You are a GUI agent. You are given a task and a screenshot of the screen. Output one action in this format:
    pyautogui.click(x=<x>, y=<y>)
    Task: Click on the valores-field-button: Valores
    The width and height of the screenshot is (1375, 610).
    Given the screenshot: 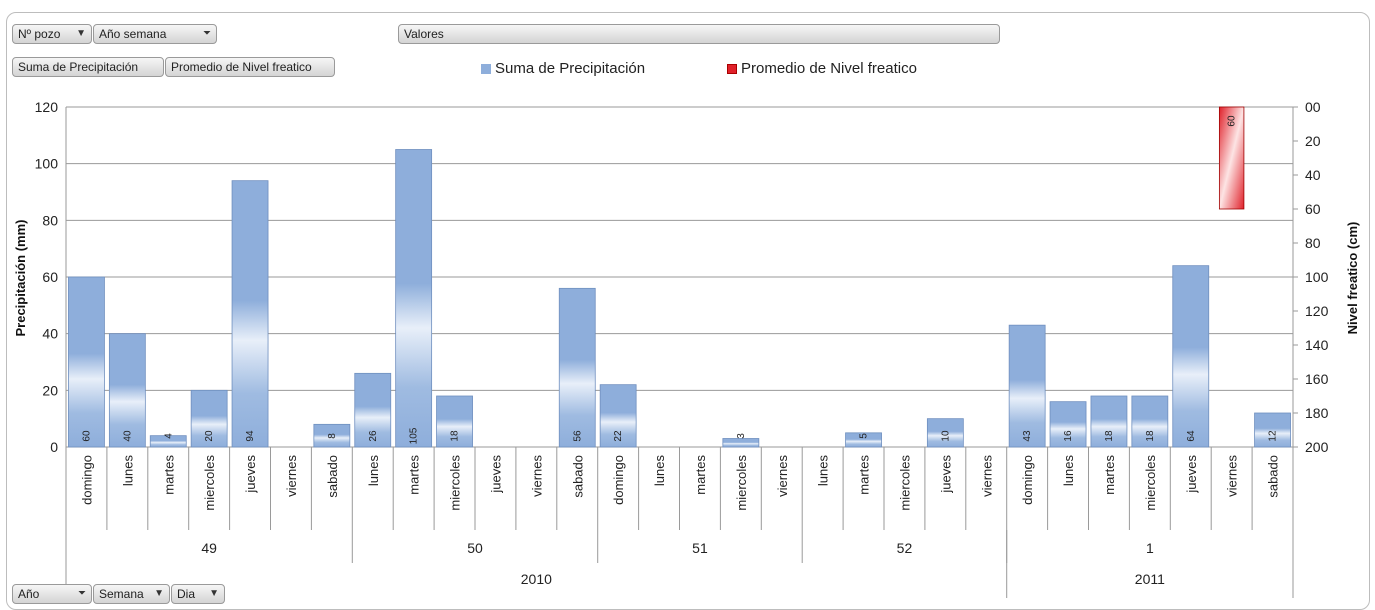 What is the action you would take?
    pyautogui.click(x=699, y=34)
    